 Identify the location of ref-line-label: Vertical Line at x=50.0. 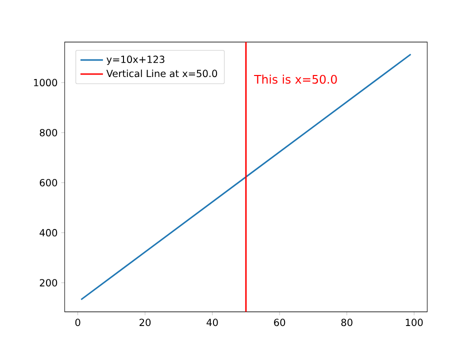
(162, 73).